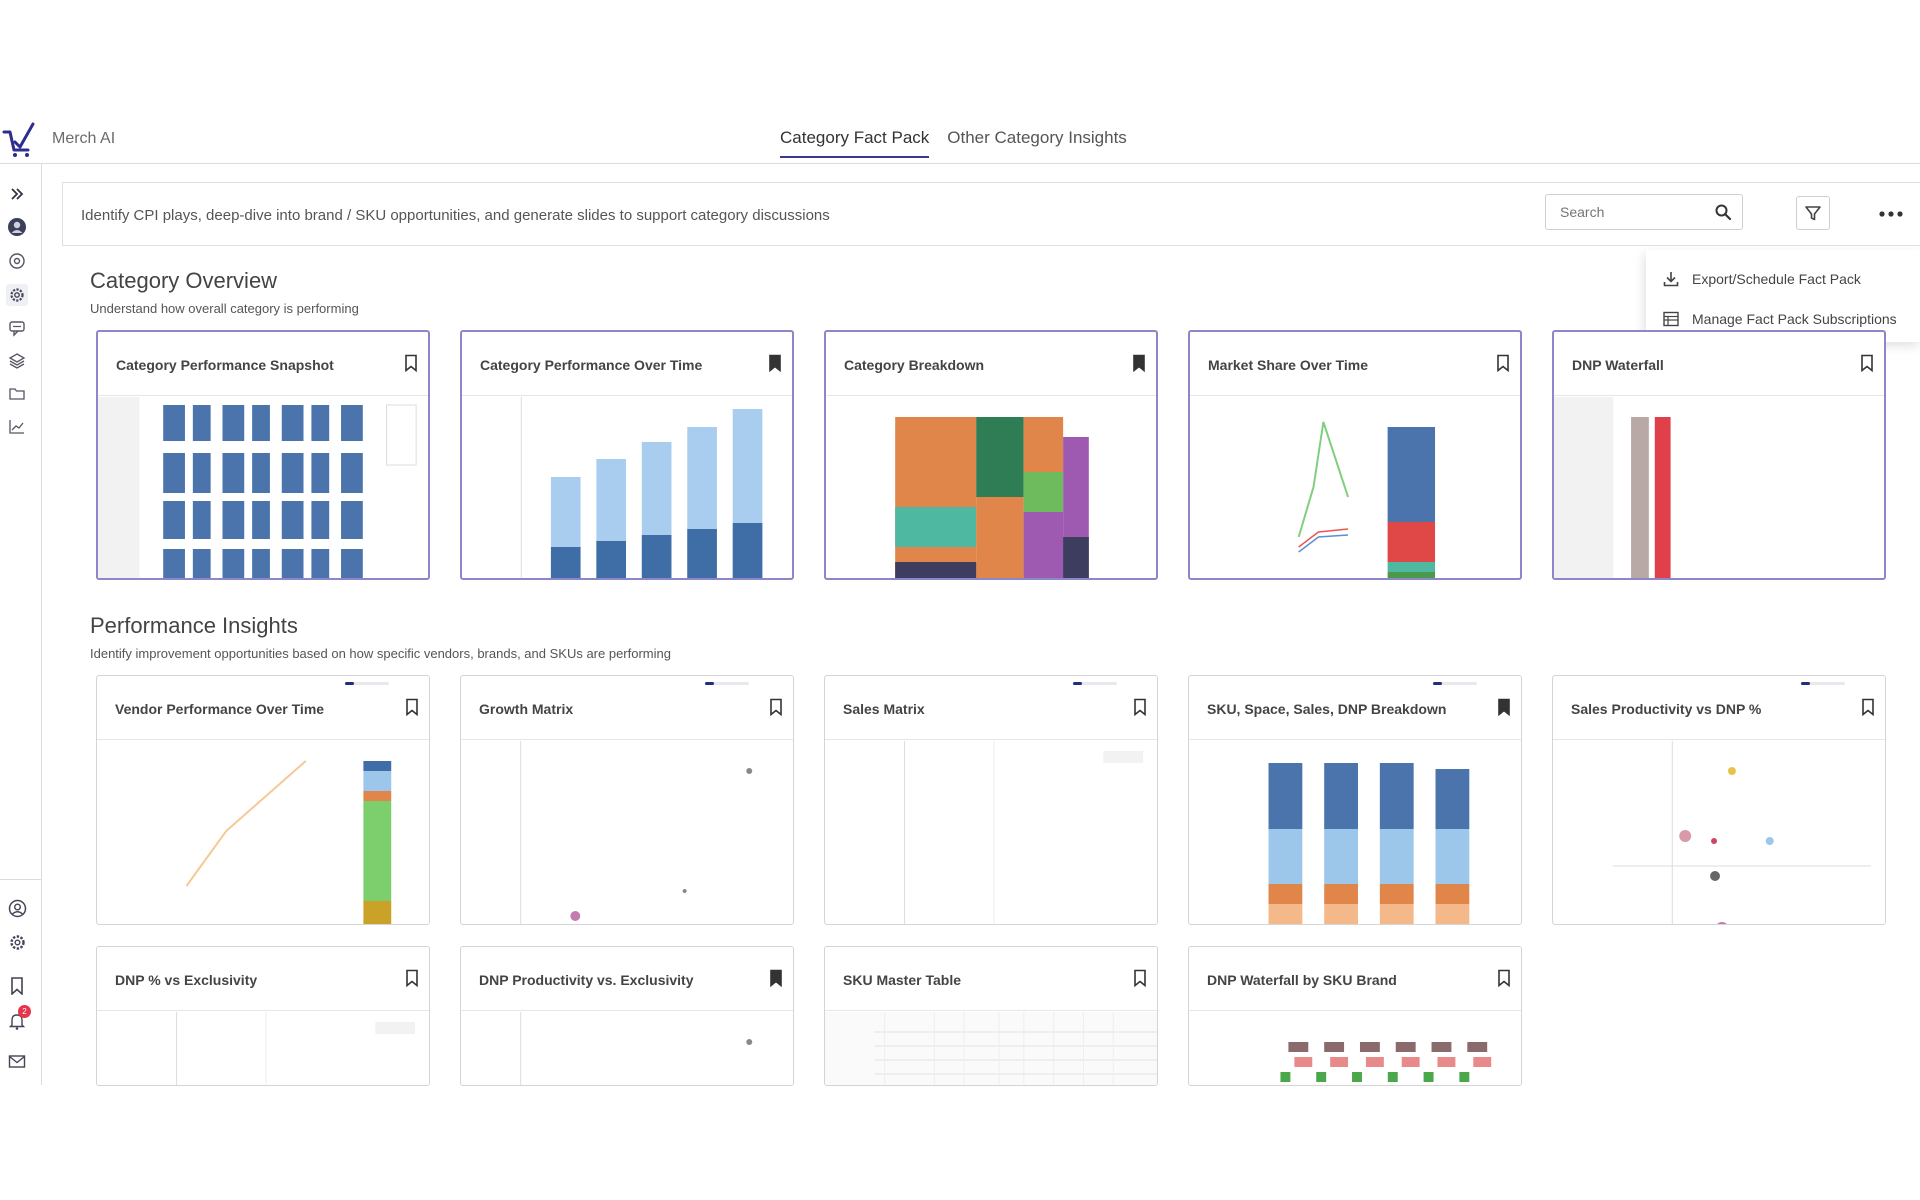 This screenshot has height=1200, width=1920. I want to click on card-title: Growth Matrix, so click(526, 709).